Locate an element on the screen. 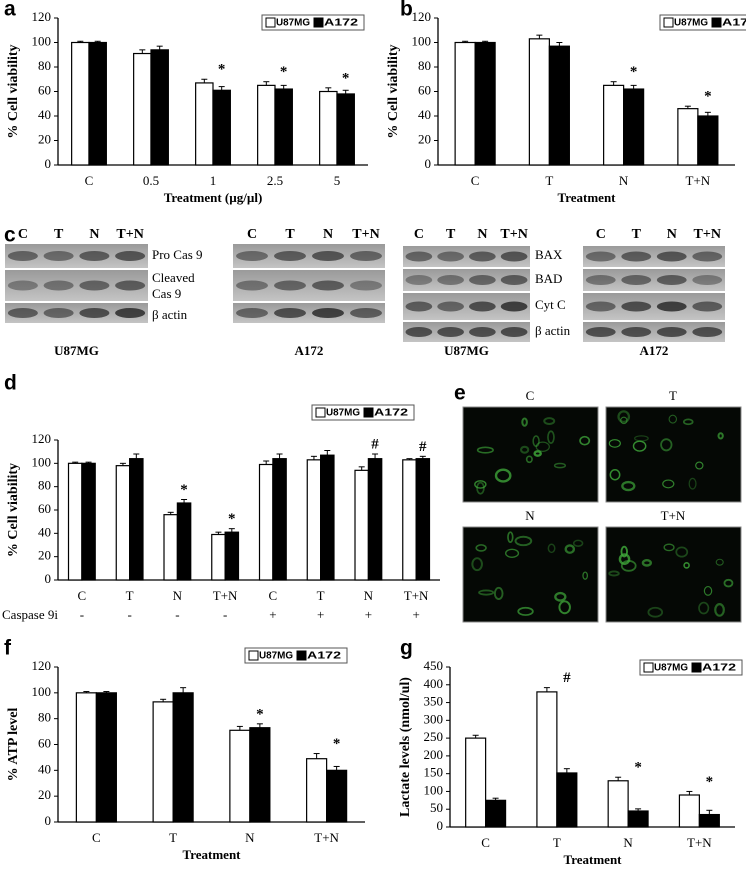 This screenshot has width=746, height=871. protein-label: BAD is located at coordinates (548, 278).